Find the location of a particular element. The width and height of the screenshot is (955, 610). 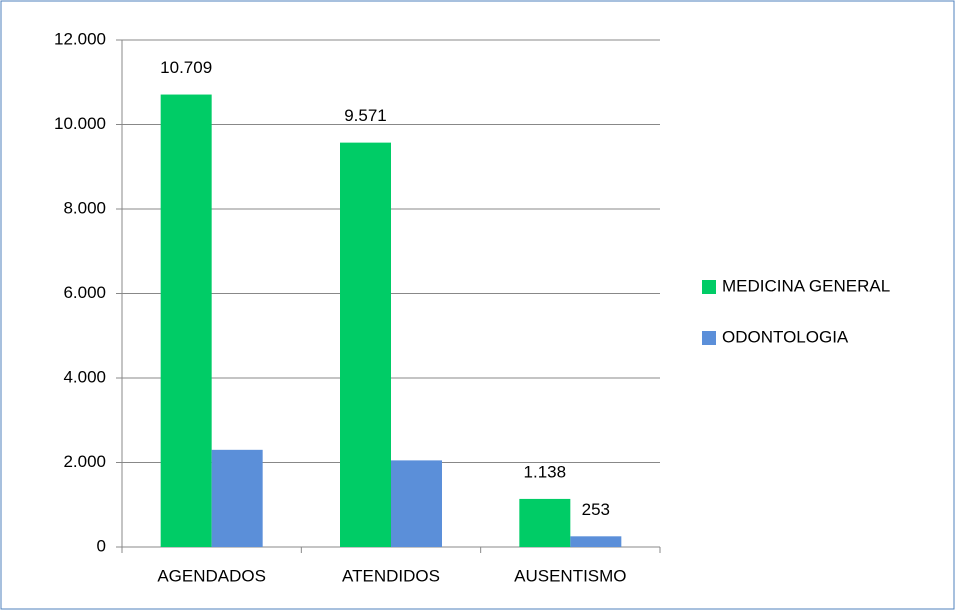

y-tick-label: 4.000 is located at coordinates (84, 376).